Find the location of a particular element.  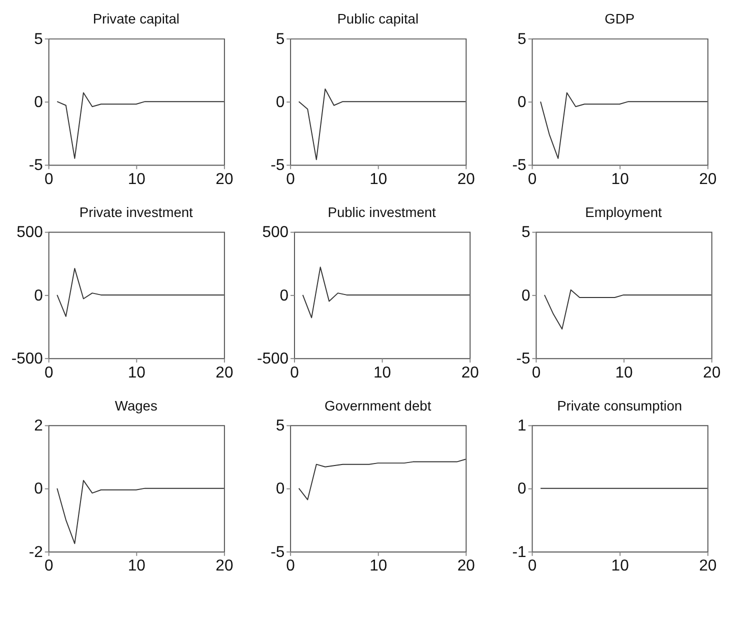

chart-title: Private capital is located at coordinates (136, 18).